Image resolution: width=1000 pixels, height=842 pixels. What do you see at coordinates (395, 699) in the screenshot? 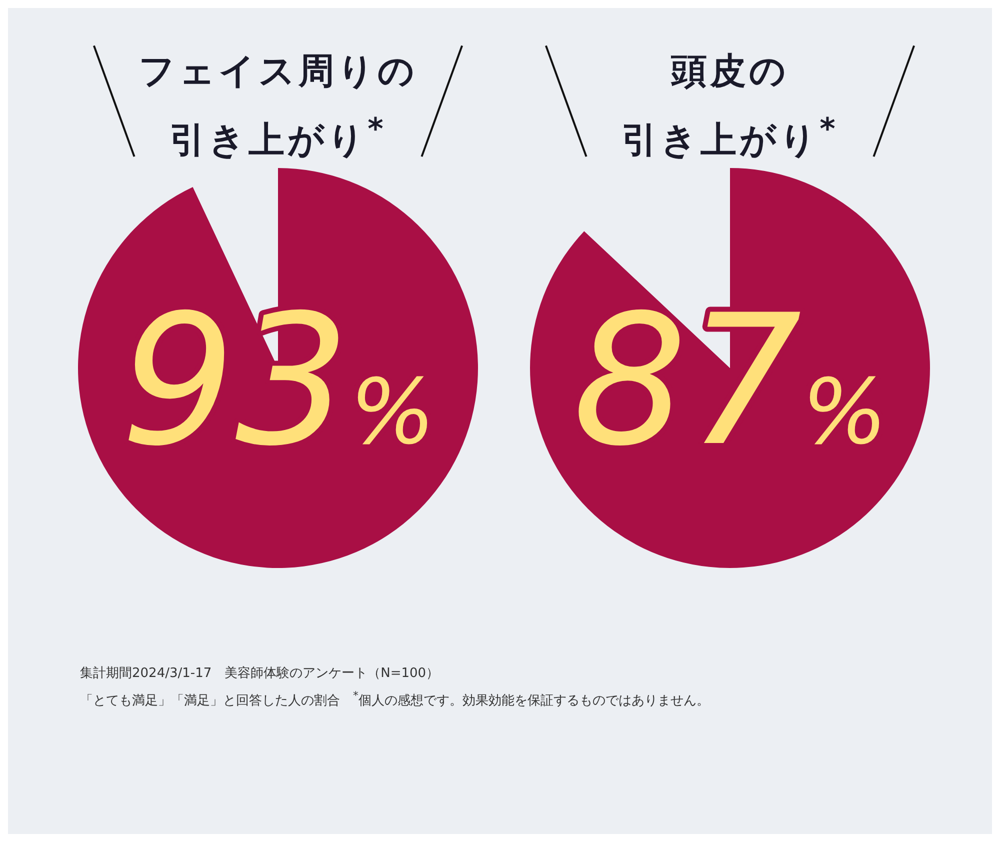
I see `text: 「とても満足」「満足」と回答した人の割合 $^{*}$個人の感想です。効果効能を保証するものではありません。` at bounding box center [395, 699].